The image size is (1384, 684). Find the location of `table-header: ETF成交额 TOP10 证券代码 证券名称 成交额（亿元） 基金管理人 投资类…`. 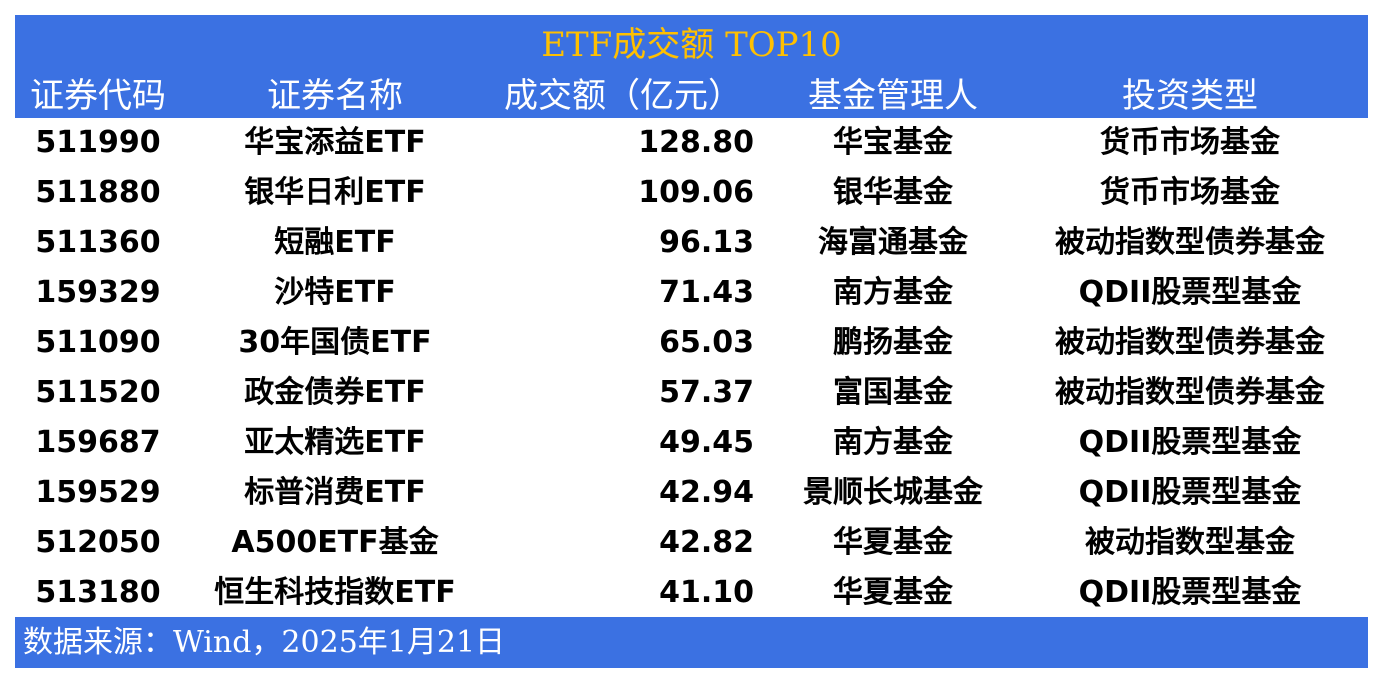

table-header: ETF成交额 TOP10 证券代码 证券名称 成交额（亿元） 基金管理人 投资类… is located at coordinates (691, 66).